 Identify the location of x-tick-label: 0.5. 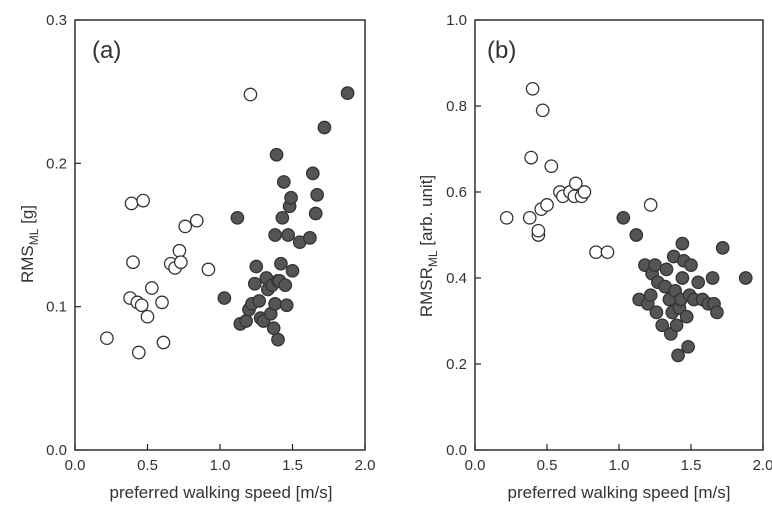
(147, 465).